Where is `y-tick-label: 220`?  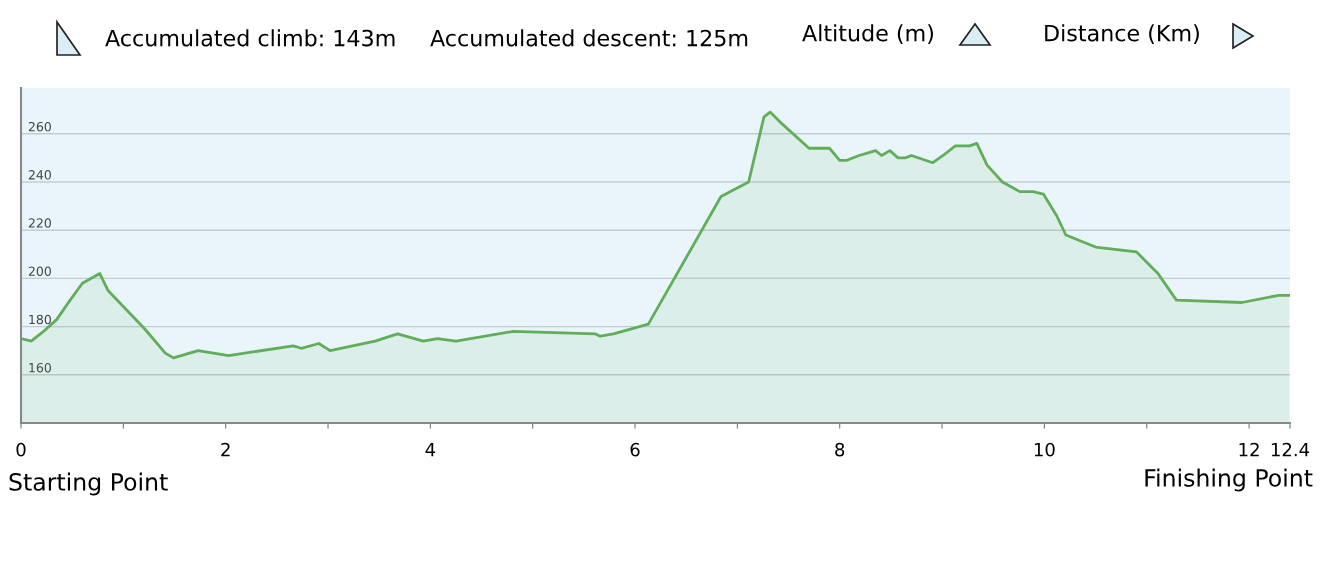 y-tick-label: 220 is located at coordinates (39, 223).